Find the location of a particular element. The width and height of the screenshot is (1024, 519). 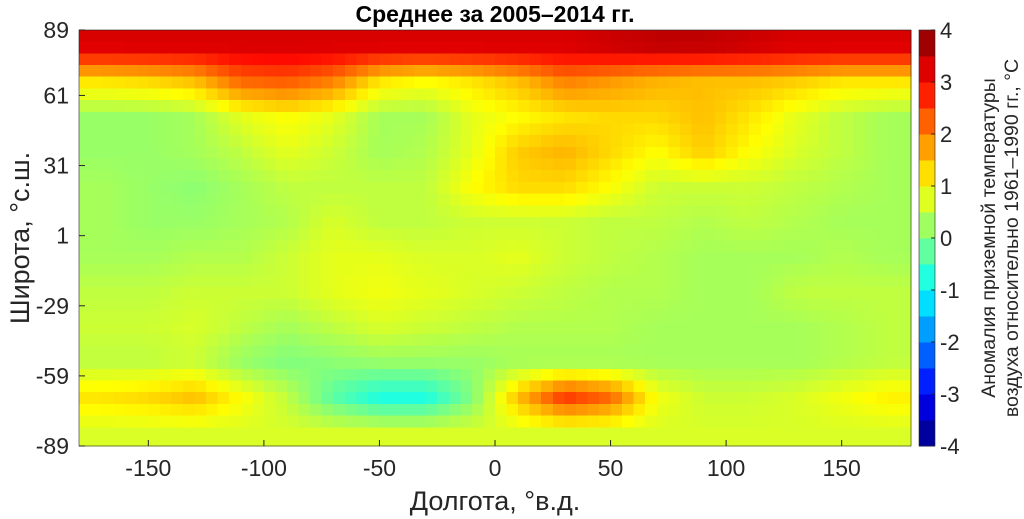

x-tick-label: -150 is located at coordinates (148, 468).